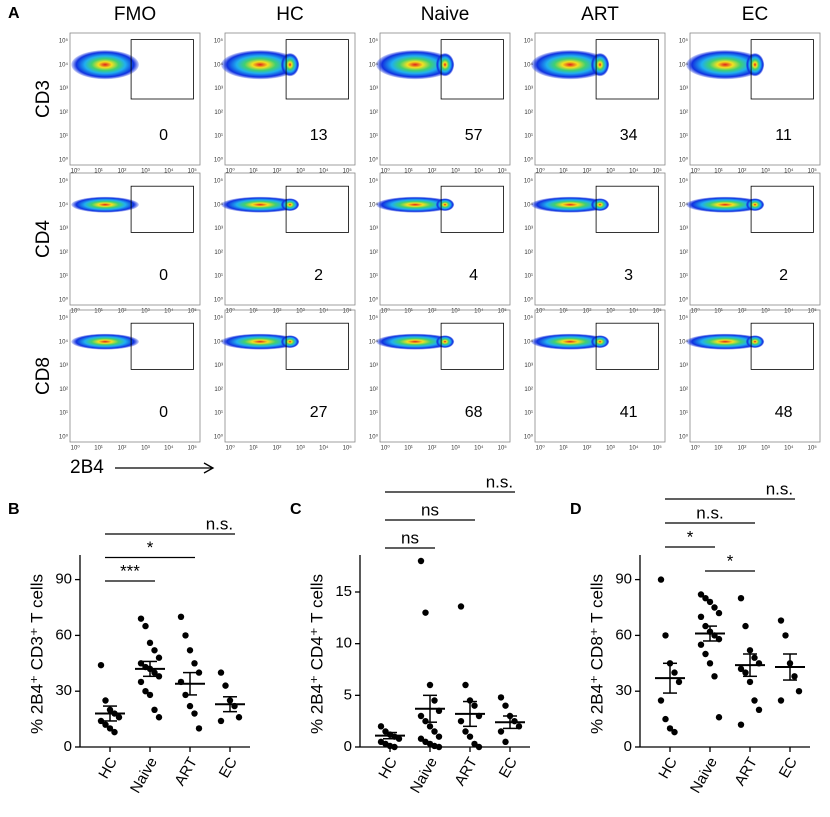 The width and height of the screenshot is (830, 817). Describe the element at coordinates (318, 275) in the screenshot. I see `gate-value: 2` at that location.